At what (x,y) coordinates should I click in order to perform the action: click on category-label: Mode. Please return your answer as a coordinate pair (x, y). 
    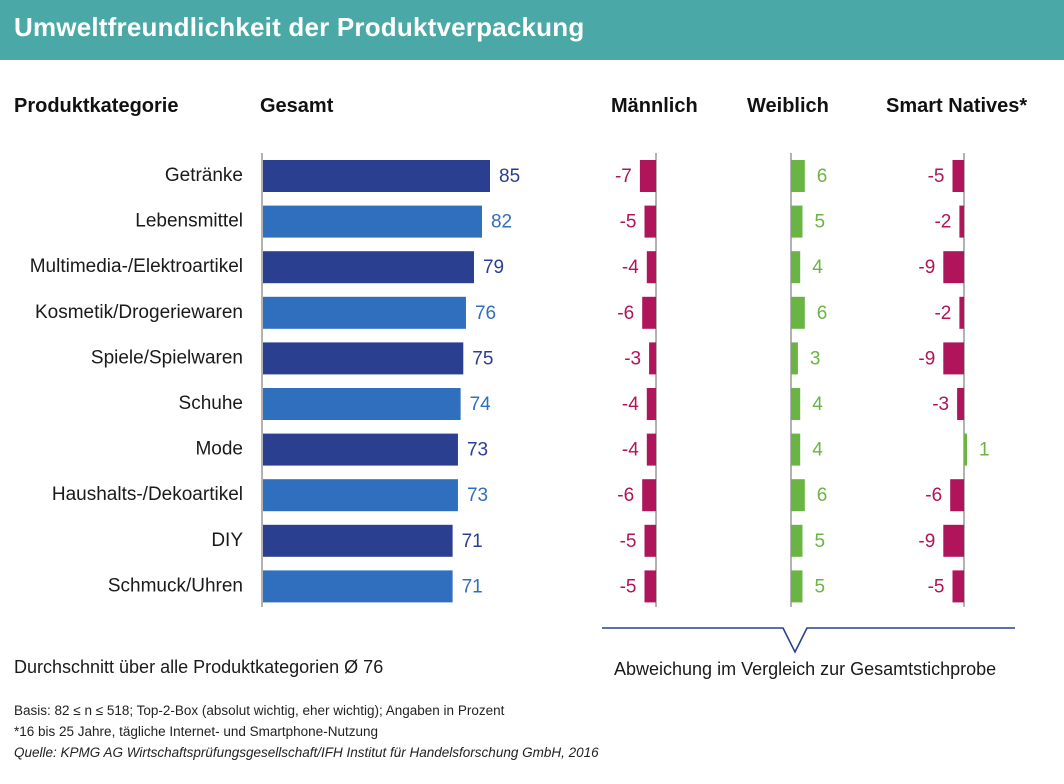
    Looking at the image, I should click on (219, 449).